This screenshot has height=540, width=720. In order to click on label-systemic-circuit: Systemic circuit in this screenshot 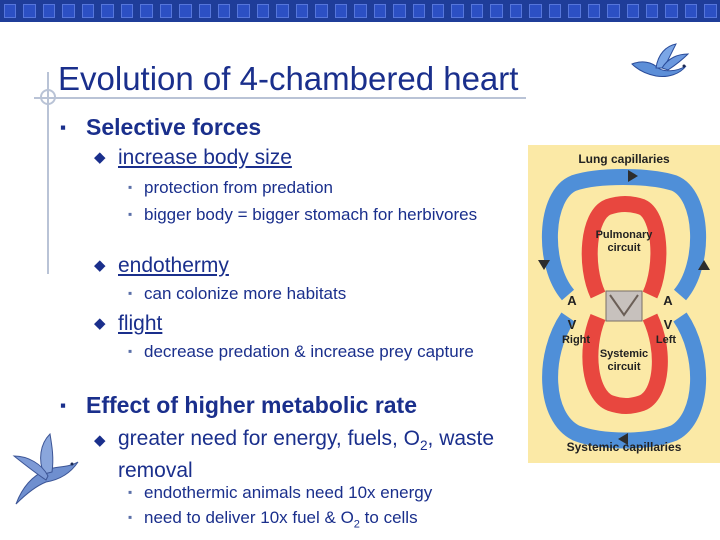, I will do `click(624, 360)`.